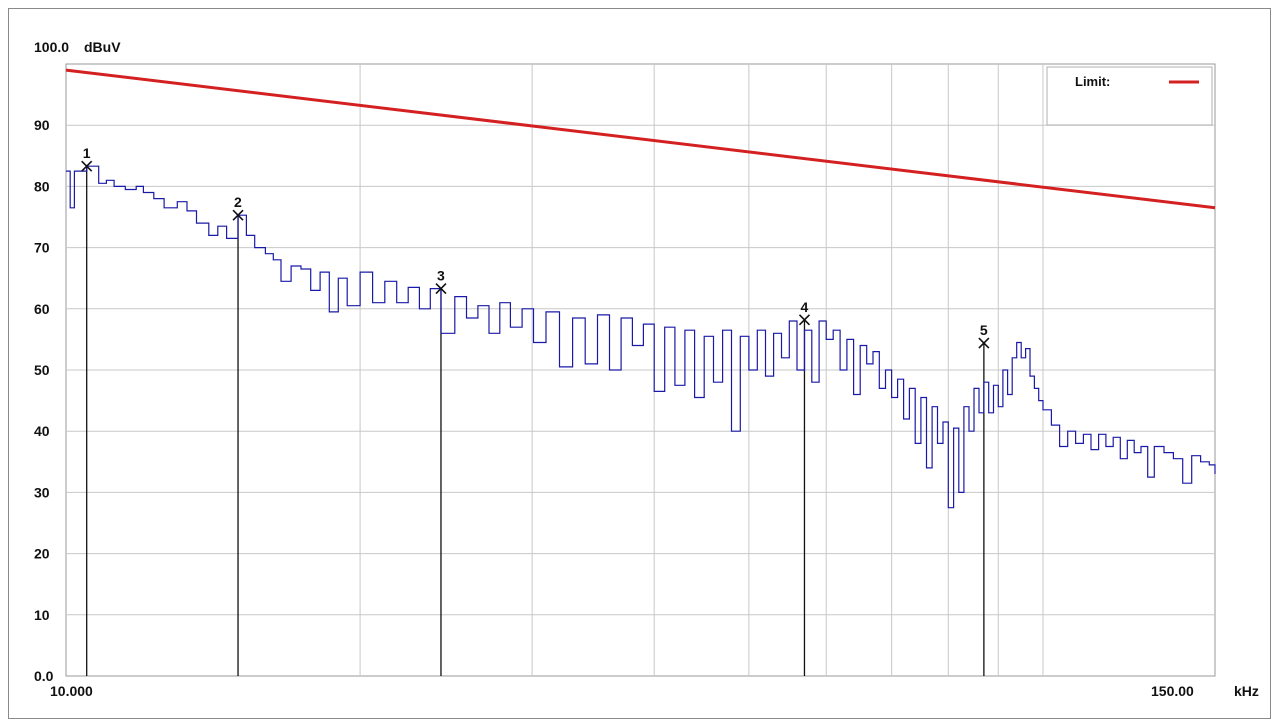  Describe the element at coordinates (42, 248) in the screenshot. I see `y-tick-label: 70` at that location.